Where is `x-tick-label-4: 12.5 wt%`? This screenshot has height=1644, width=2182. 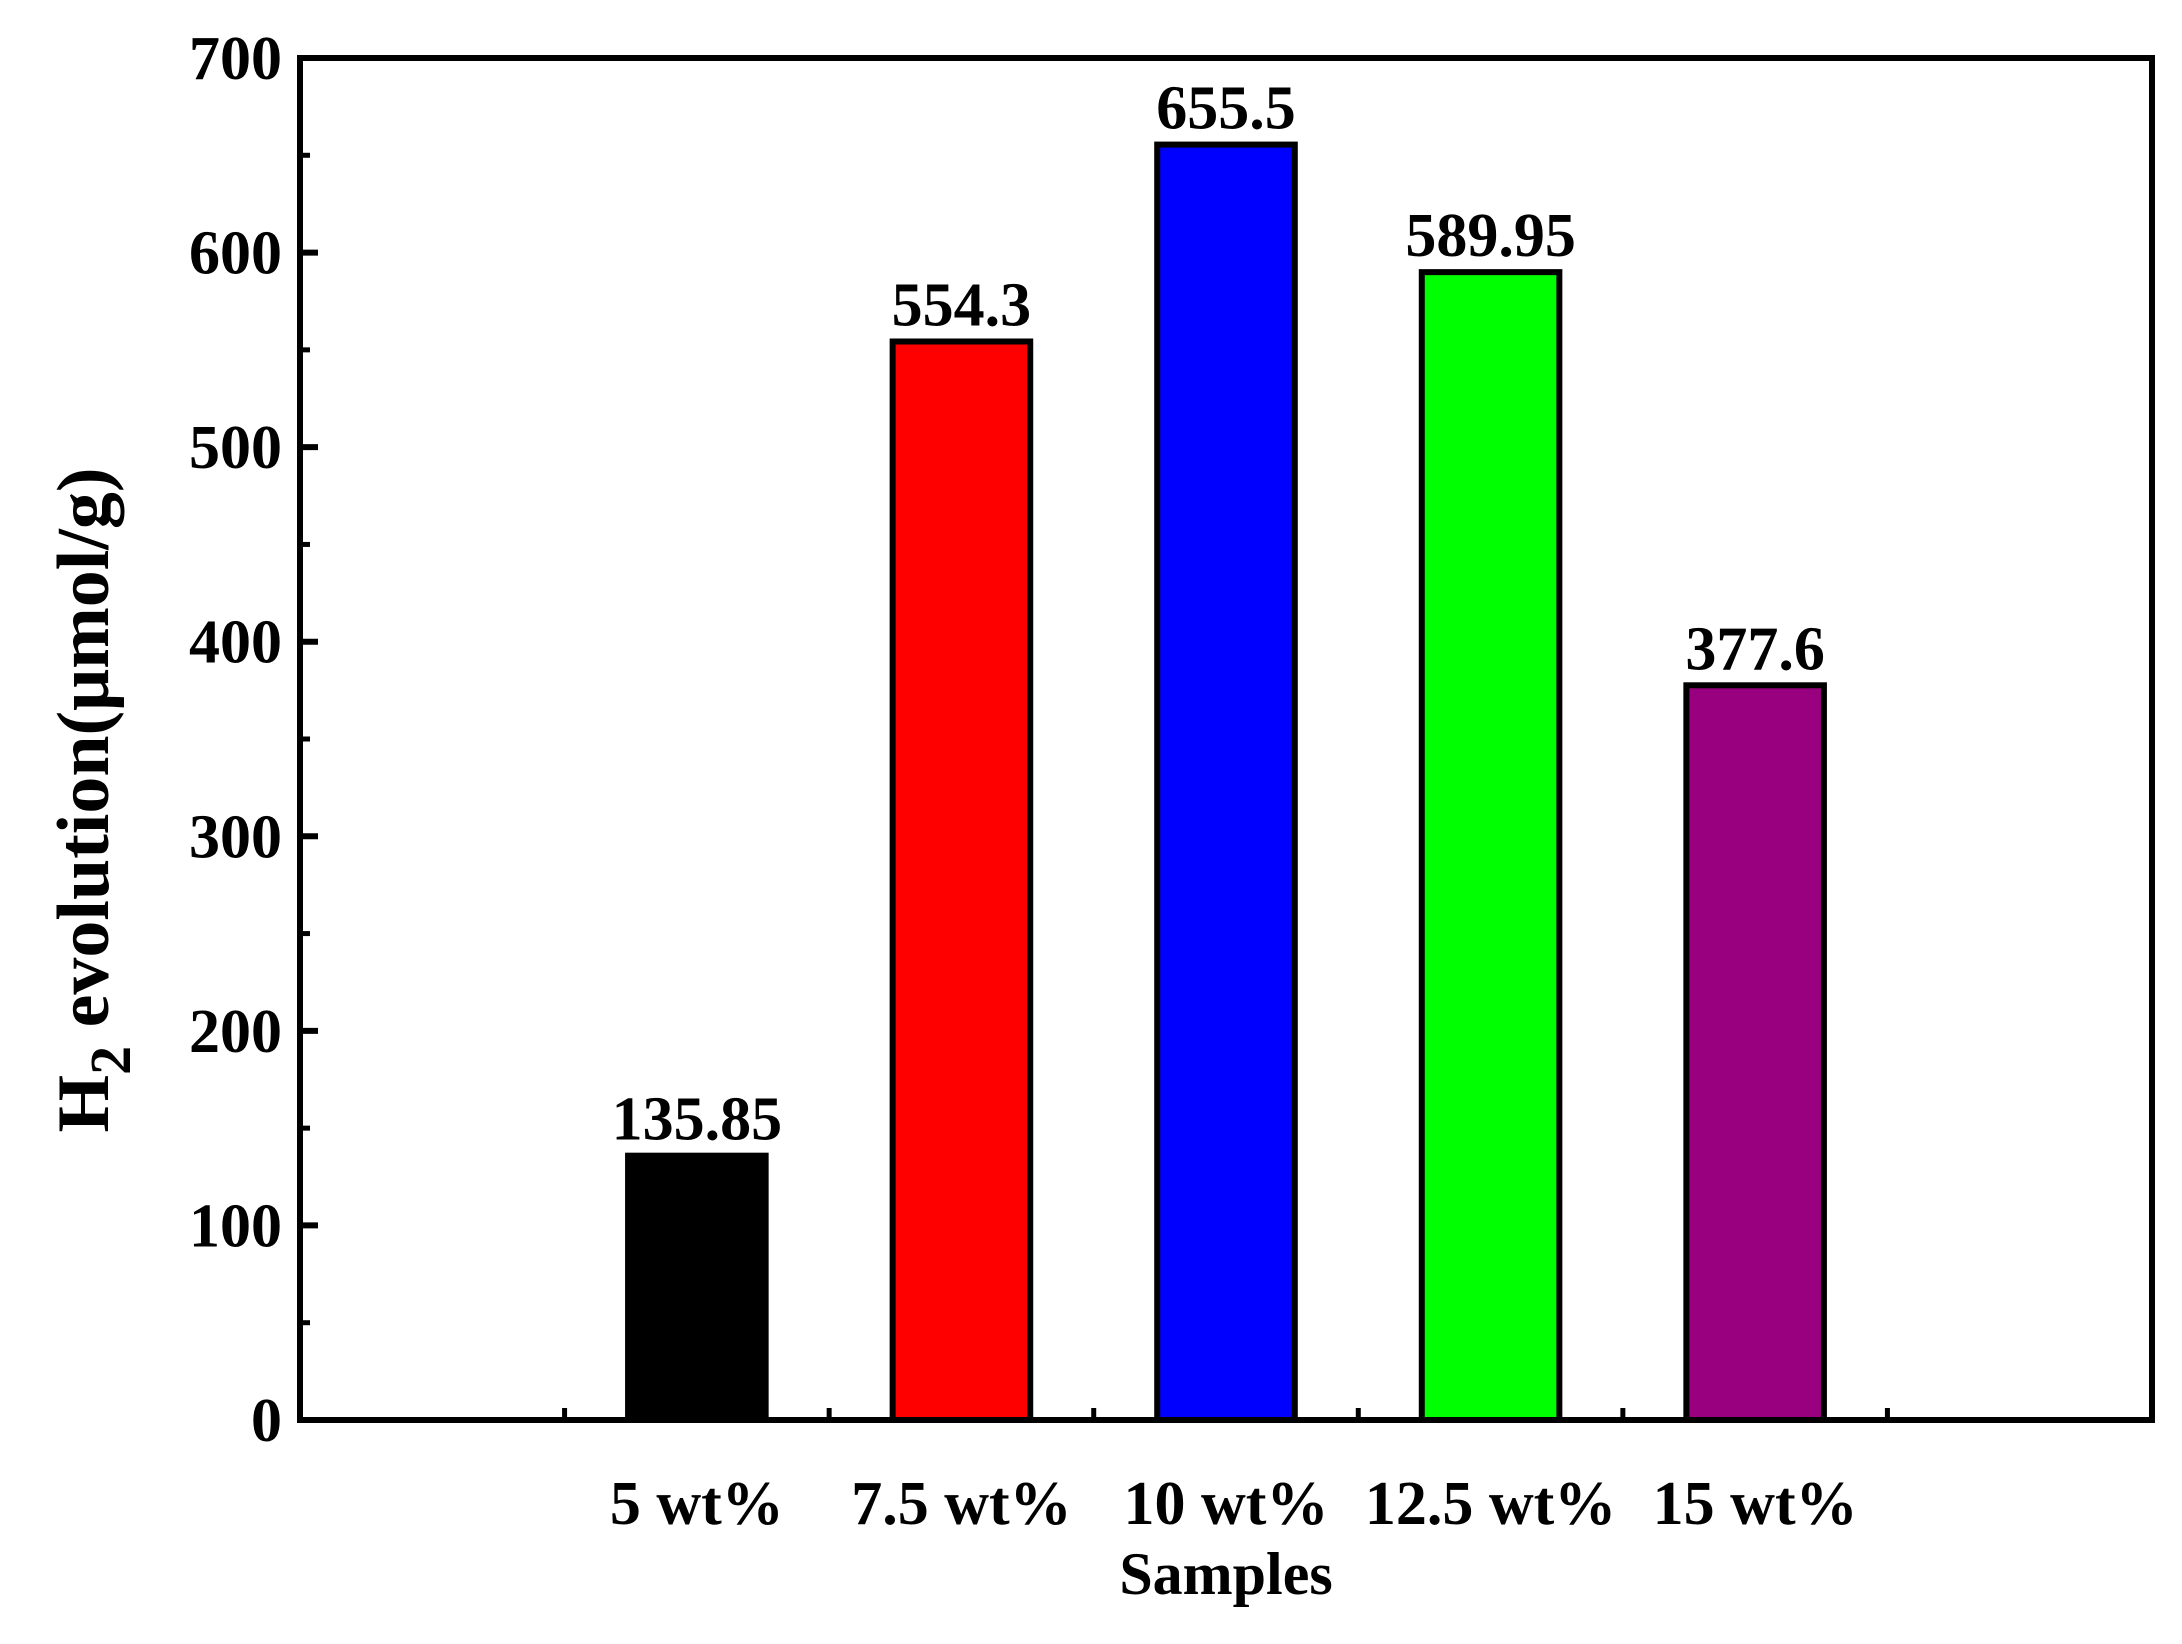 x-tick-label-4: 12.5 wt% is located at coordinates (1490, 1504).